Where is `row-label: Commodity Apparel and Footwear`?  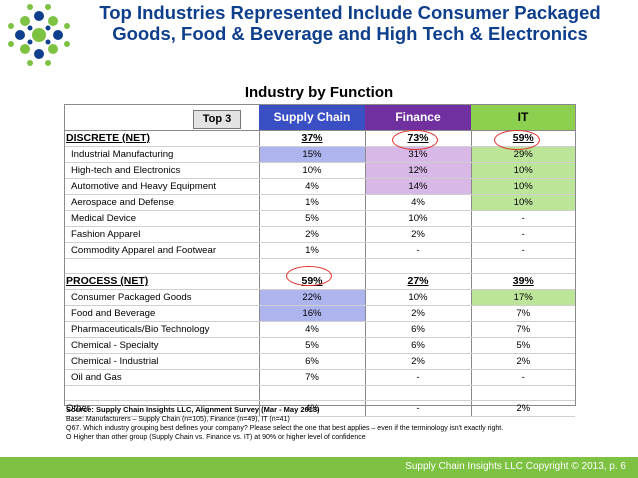
row-label: Commodity Apparel and Footwear is located at coordinates (162, 250).